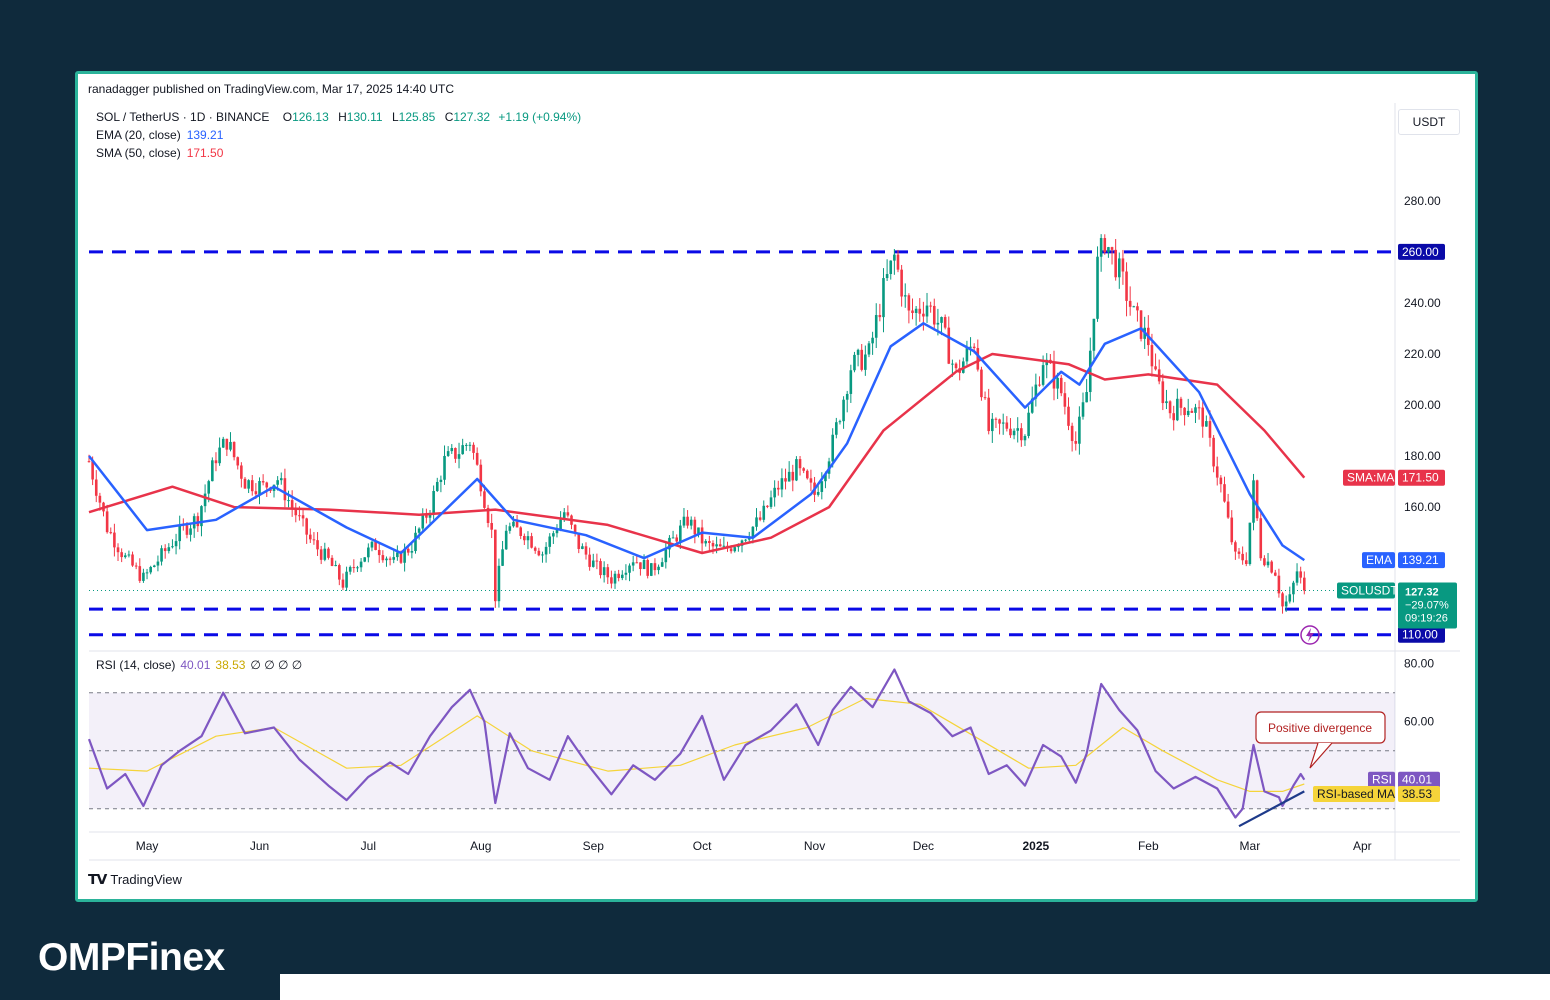  I want to click on sma-legend: SMA (50, close) 171.50, so click(159, 153).